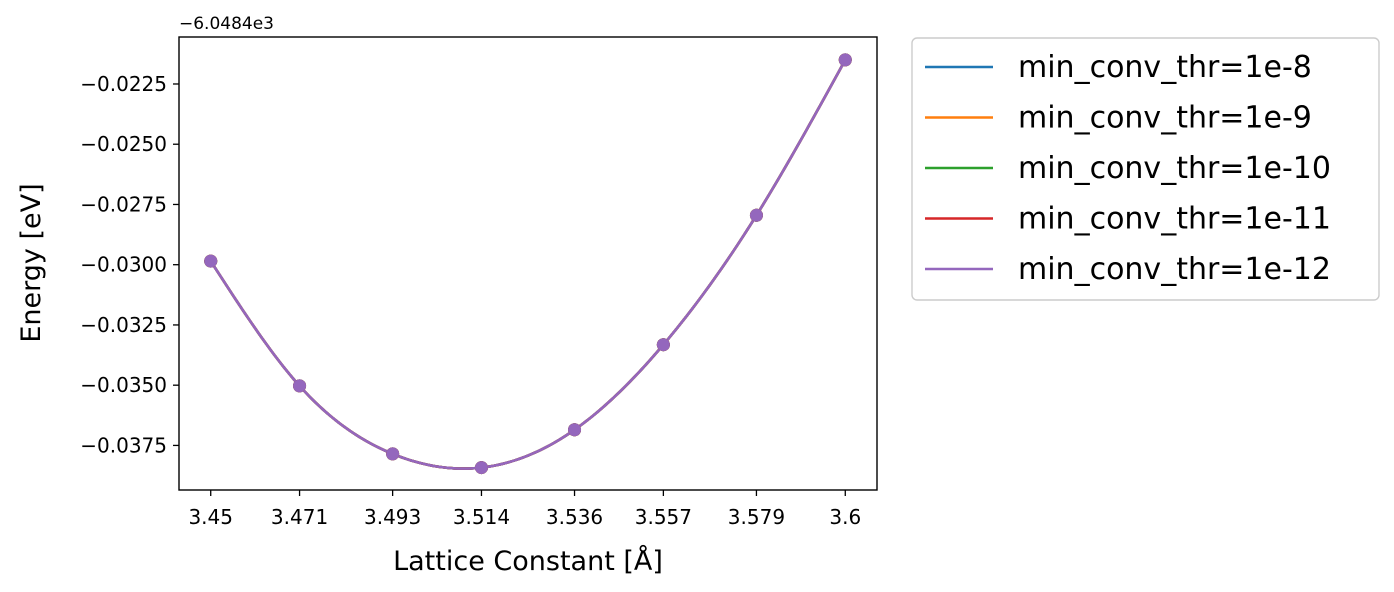 The image size is (1394, 592). I want to click on legend-label: min_conv_thr=1e-10, so click(1174, 168).